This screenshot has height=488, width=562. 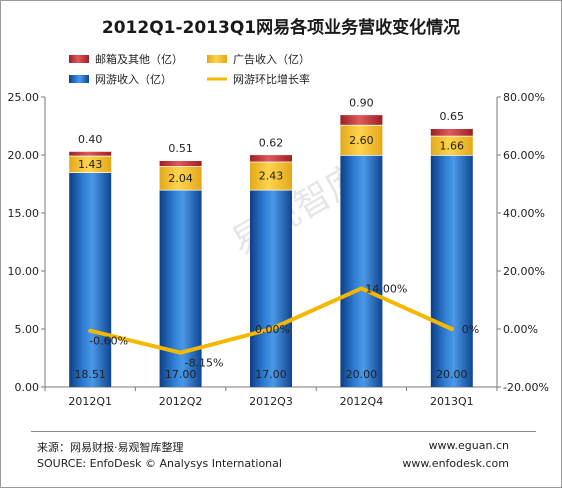 I want to click on label-mail: 0.51, so click(x=180, y=148).